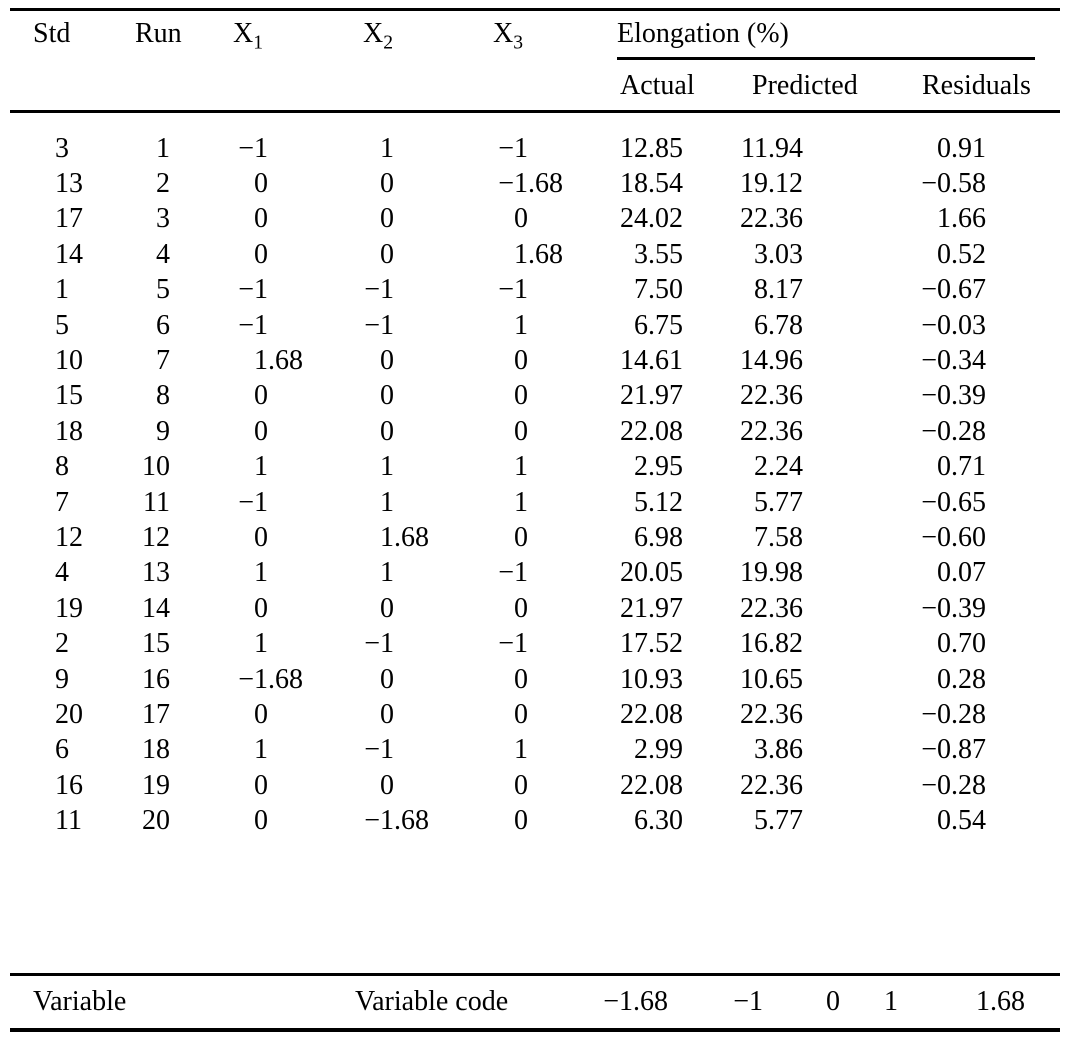 This screenshot has height=1039, width=1071. Describe the element at coordinates (535, 290) in the screenshot. I see `table-row: 1 5 −1 −1 −1 7.50 8.17 −0.67` at that location.